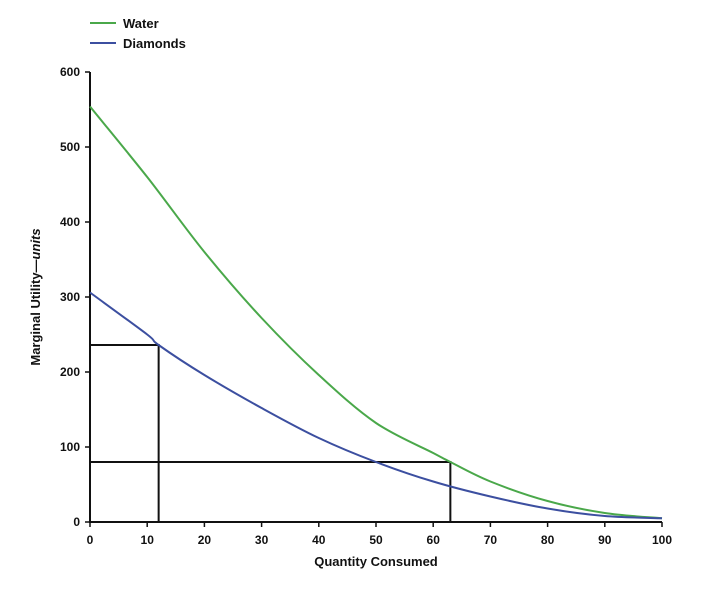 This screenshot has width=701, height=591. What do you see at coordinates (154, 43) in the screenshot?
I see `legend-label-diamonds: Diamonds` at bounding box center [154, 43].